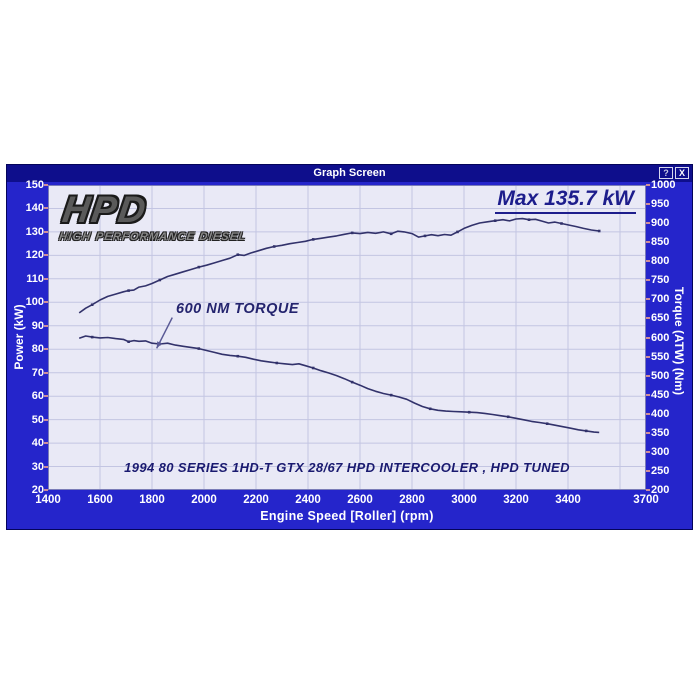 This screenshot has height=700, width=700. Describe the element at coordinates (412, 500) in the screenshot. I see `x-axis-tick-label: 2800` at that location.